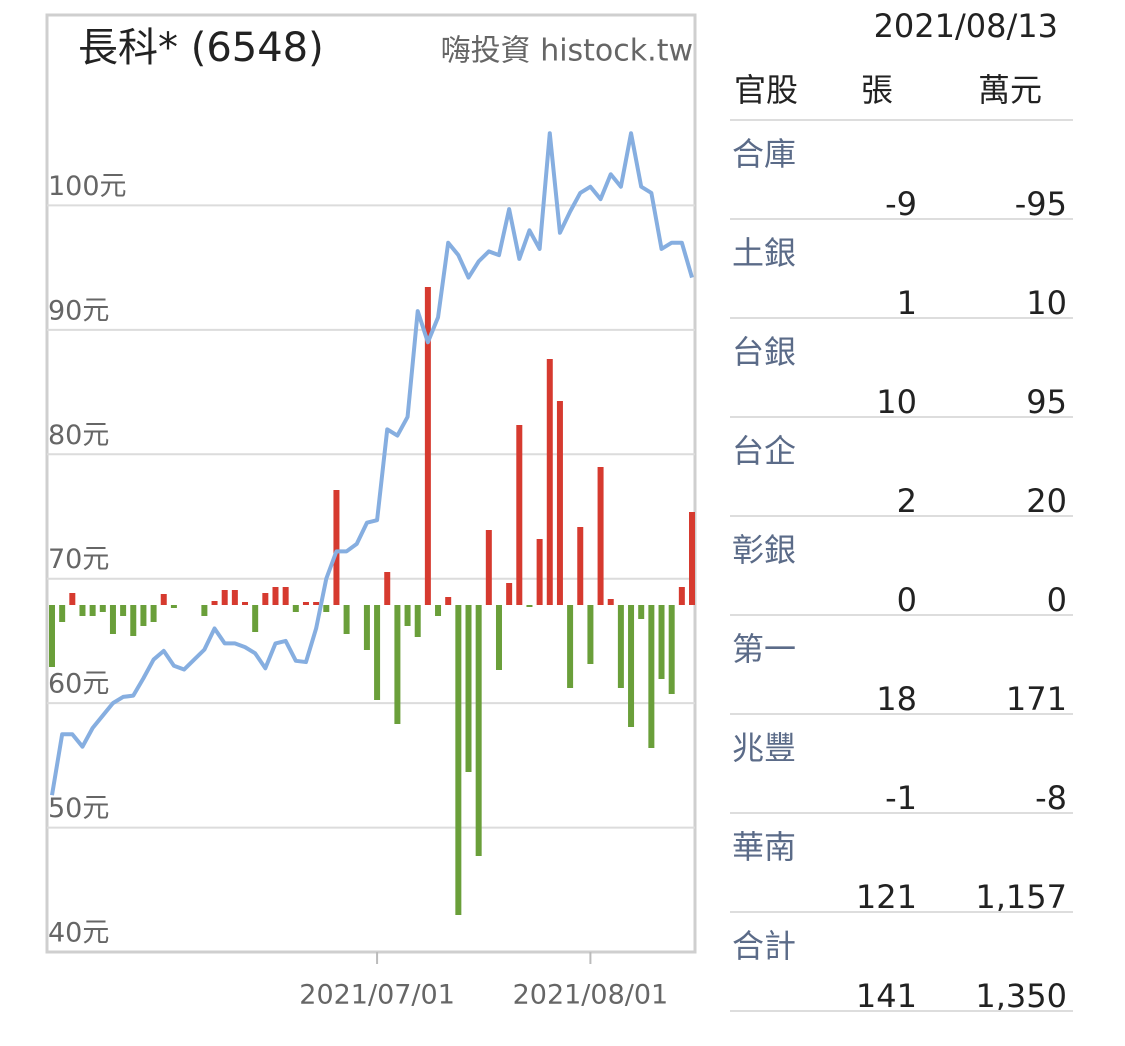  I want to click on row-value: 95, so click(1046, 402).